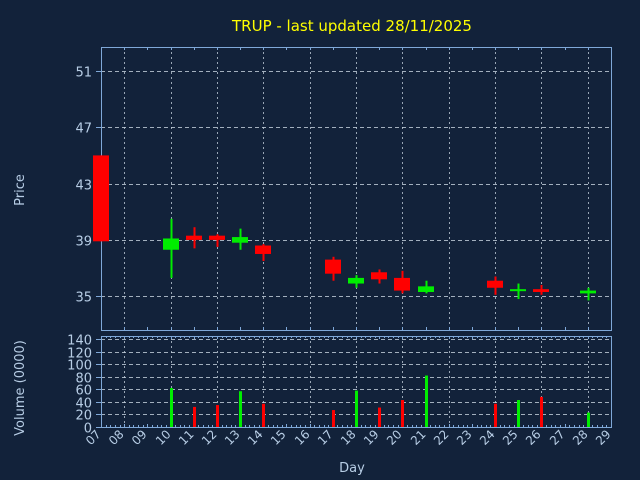  I want to click on x-axis-label: Day, so click(352, 468).